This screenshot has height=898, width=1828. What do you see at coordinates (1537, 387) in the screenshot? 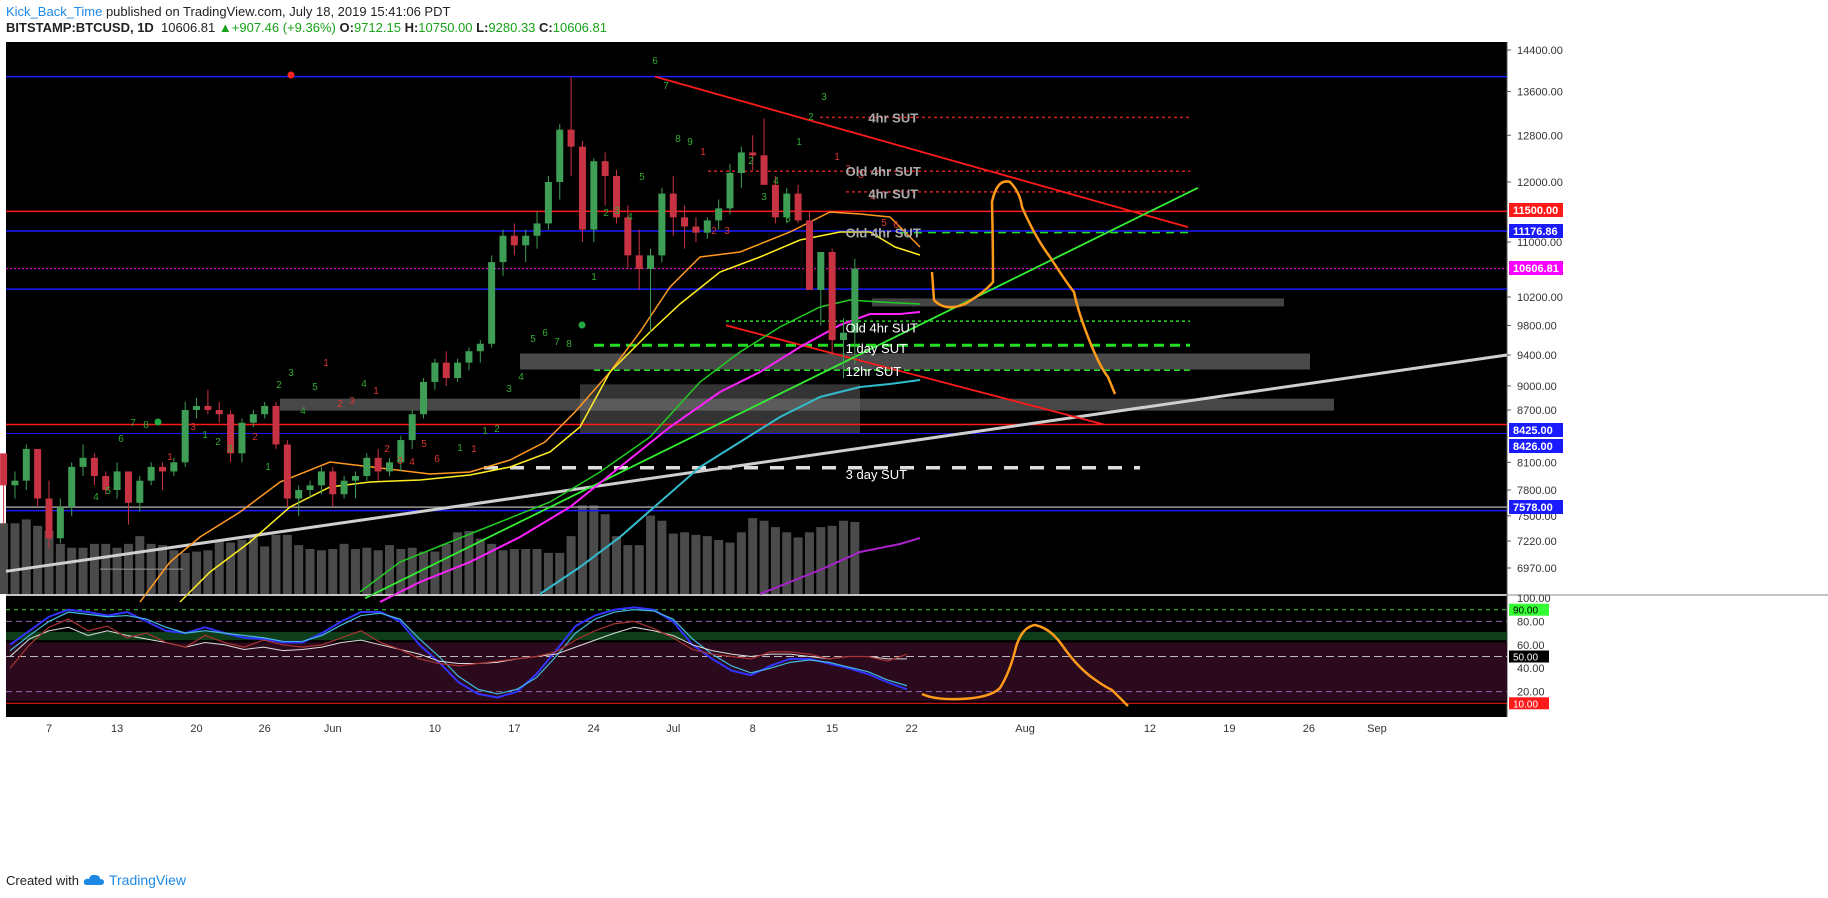
I see `price-tick-label: 9000.00` at bounding box center [1537, 387].